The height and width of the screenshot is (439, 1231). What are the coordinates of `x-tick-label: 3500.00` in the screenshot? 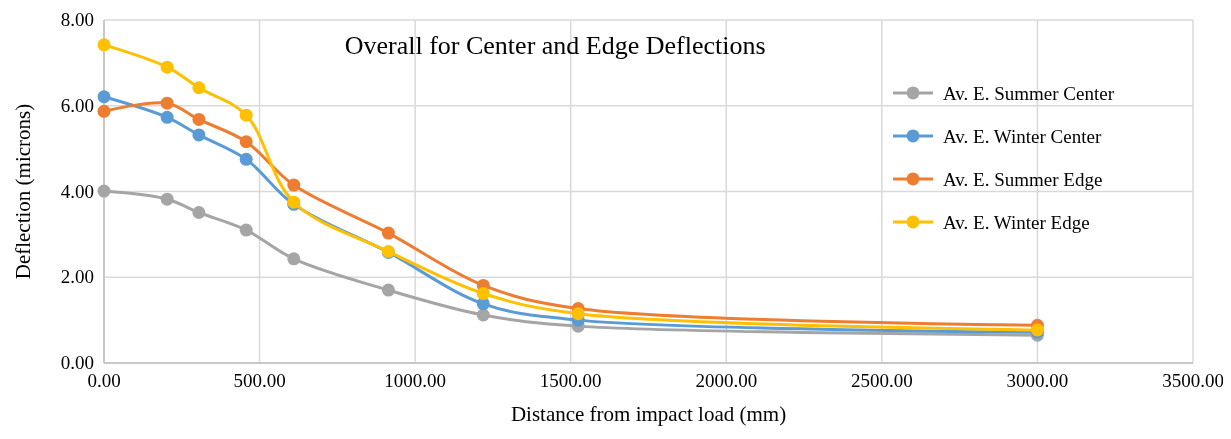 It's located at (1193, 380).